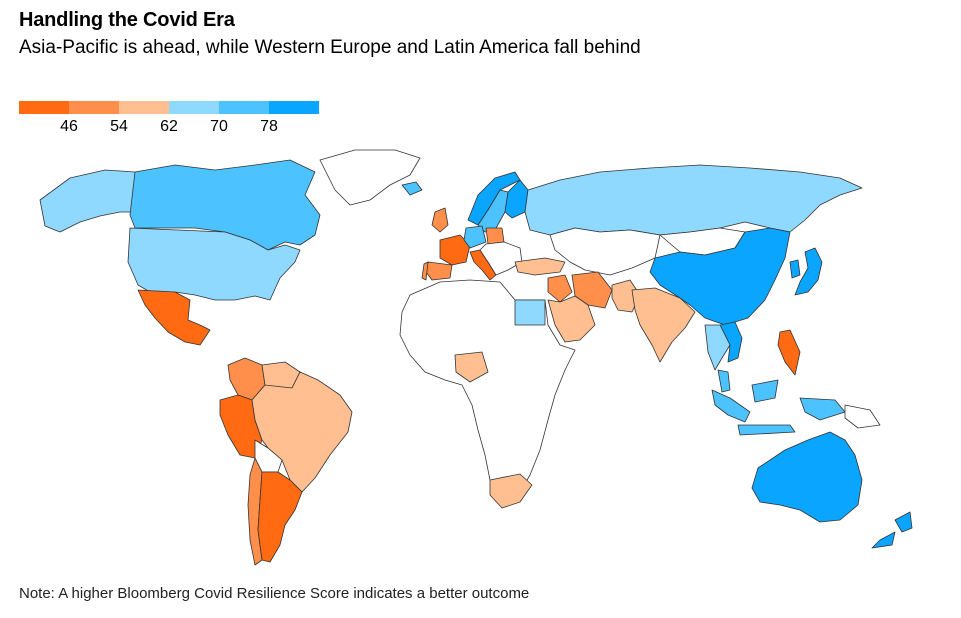  I want to click on map-region-pakistan, so click(626, 296).